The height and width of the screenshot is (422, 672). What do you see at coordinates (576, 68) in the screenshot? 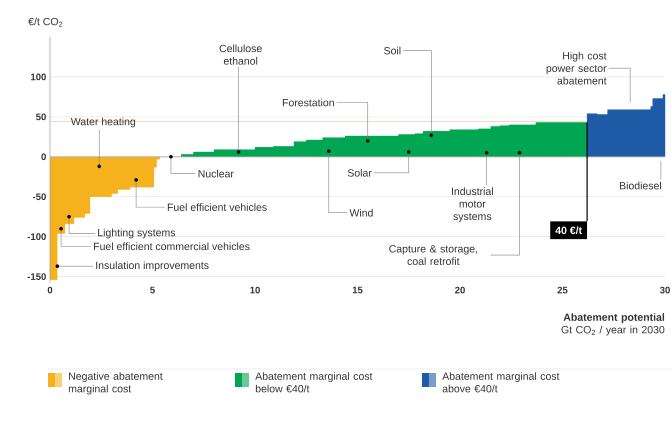
I see `annotation: High cost power sector abatement` at bounding box center [576, 68].